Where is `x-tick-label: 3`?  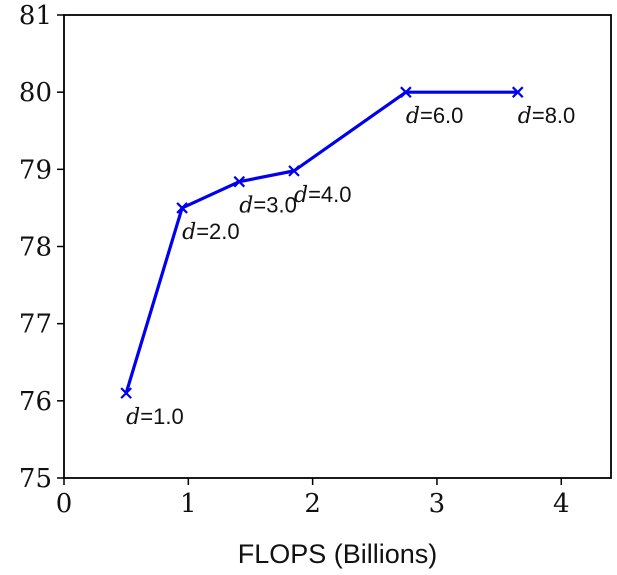 x-tick-label: 3 is located at coordinates (437, 504).